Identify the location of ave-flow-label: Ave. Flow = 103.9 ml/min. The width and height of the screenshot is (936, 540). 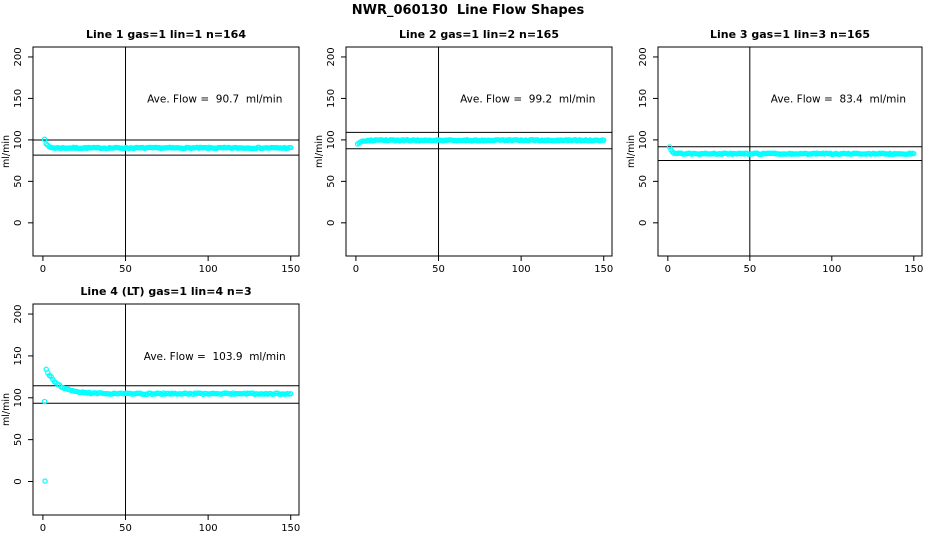
(215, 357).